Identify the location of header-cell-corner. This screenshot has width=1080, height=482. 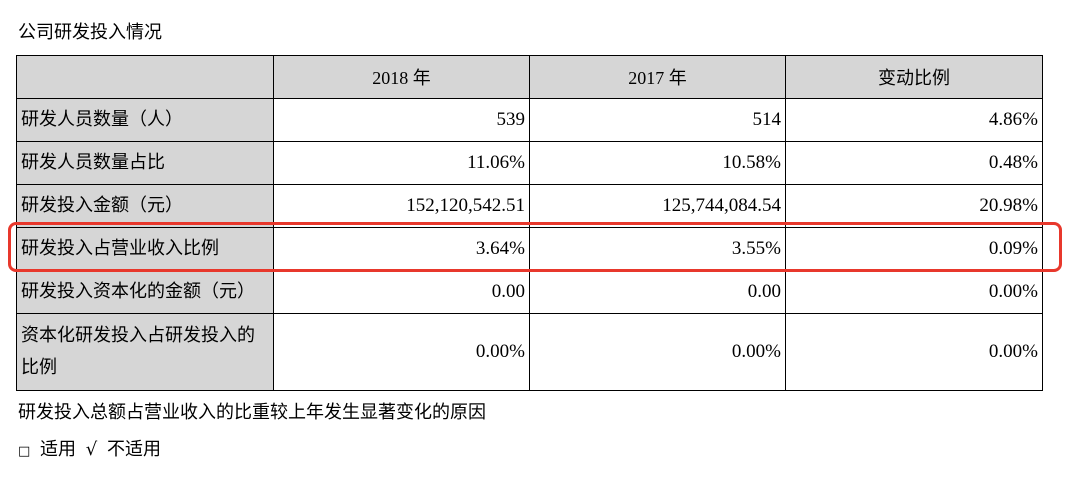
(145, 77).